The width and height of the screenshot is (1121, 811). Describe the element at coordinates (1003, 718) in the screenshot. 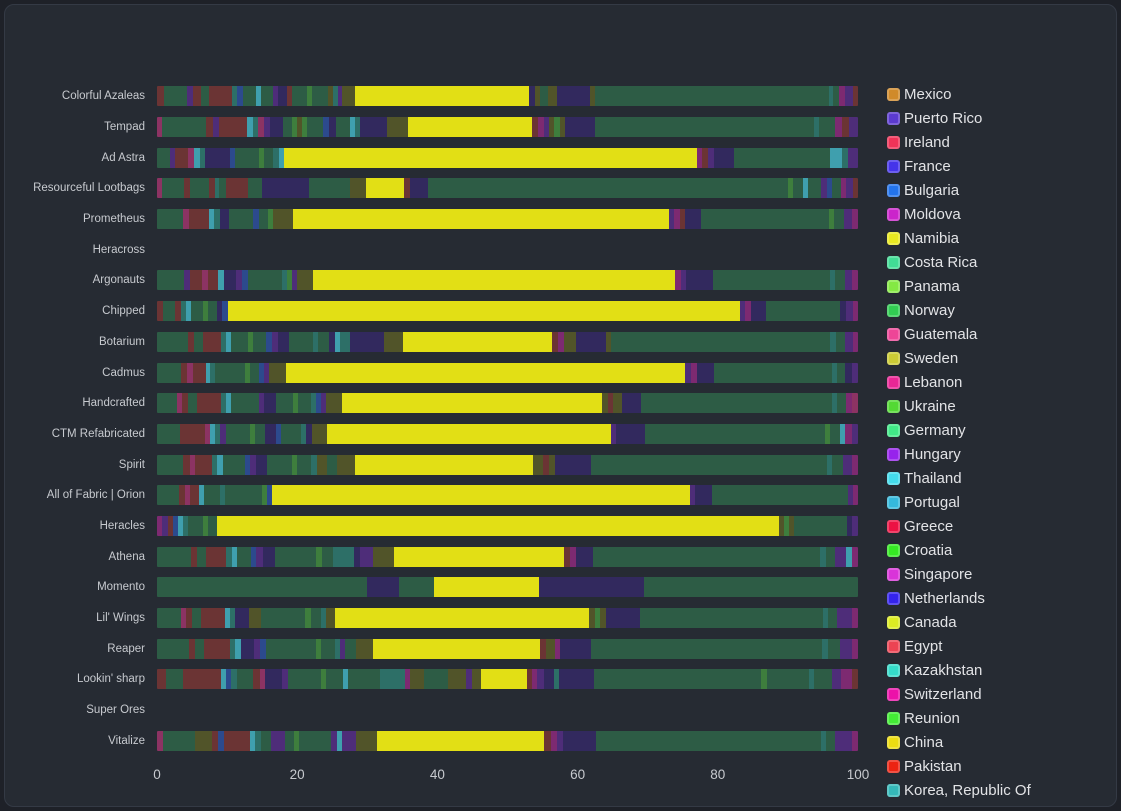

I see `legend-item-reunion: Reunion` at that location.